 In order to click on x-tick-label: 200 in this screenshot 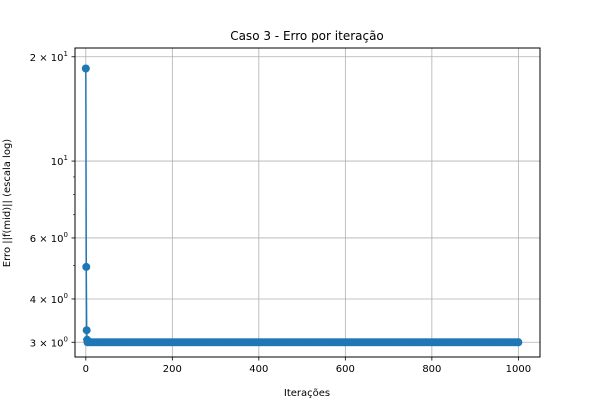, I will do `click(172, 369)`.